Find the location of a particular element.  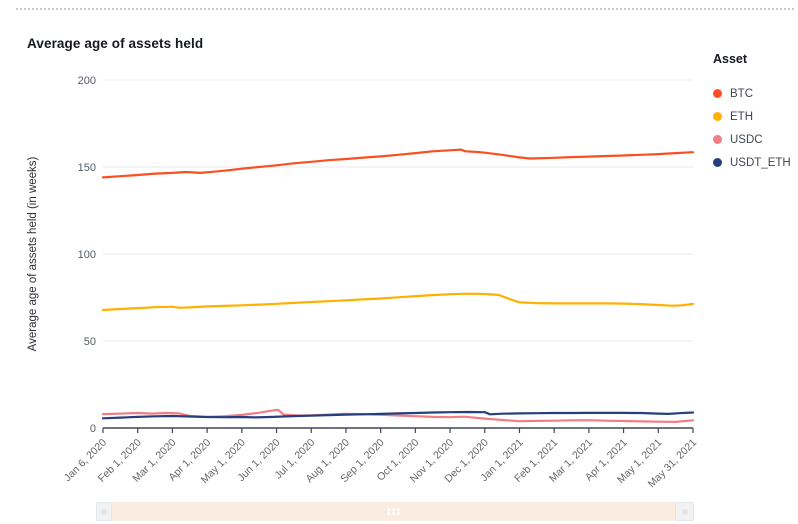

legend-item-label: ETH is located at coordinates (741, 116).